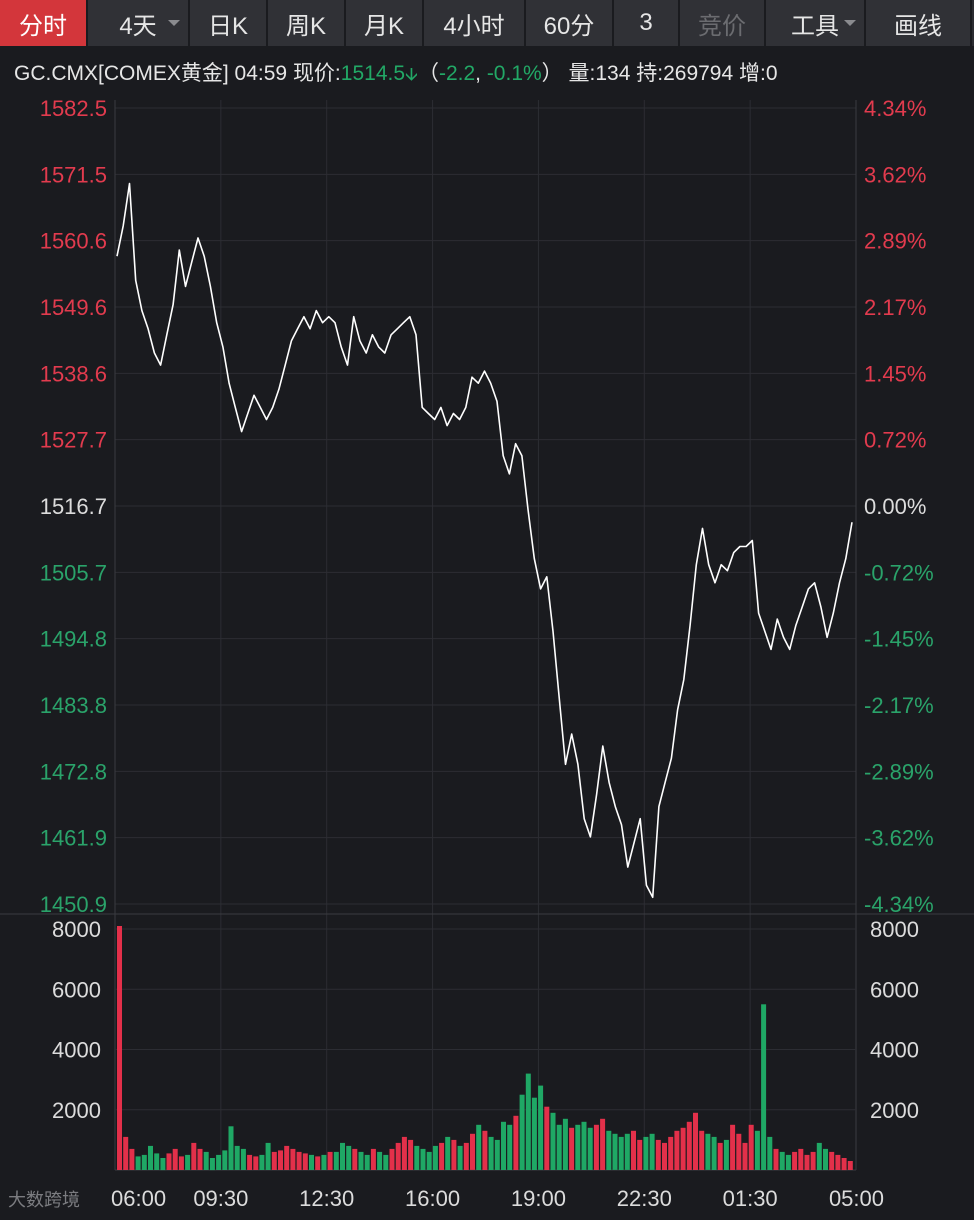 The height and width of the screenshot is (1220, 974). What do you see at coordinates (919, 23) in the screenshot?
I see `tab-10: 画线` at bounding box center [919, 23].